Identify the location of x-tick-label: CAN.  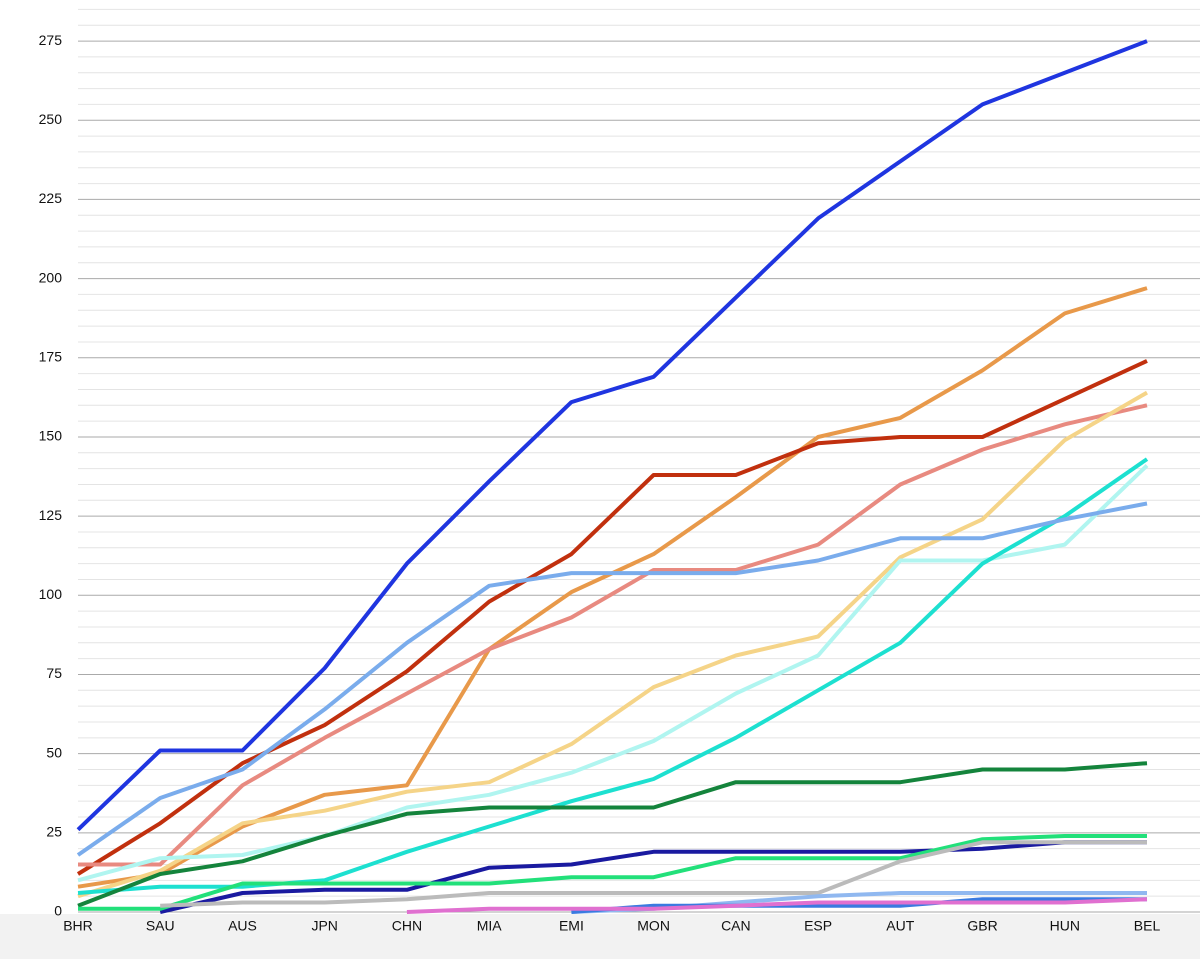
(736, 926).